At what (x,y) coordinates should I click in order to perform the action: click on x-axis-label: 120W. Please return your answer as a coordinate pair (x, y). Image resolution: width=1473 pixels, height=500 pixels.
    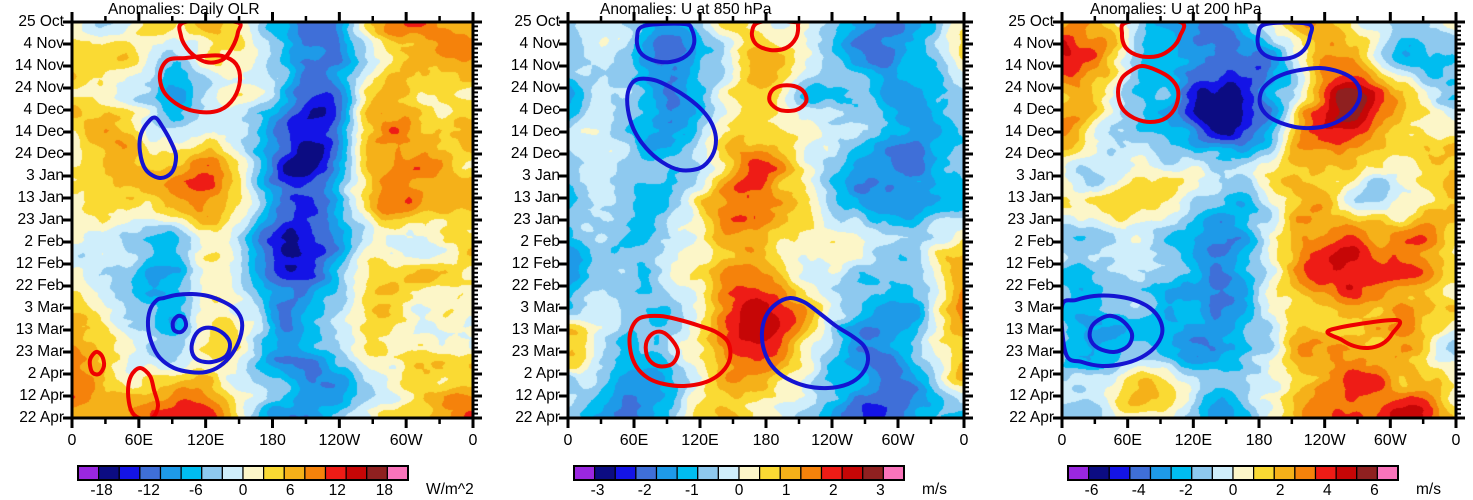
    Looking at the image, I should click on (339, 440).